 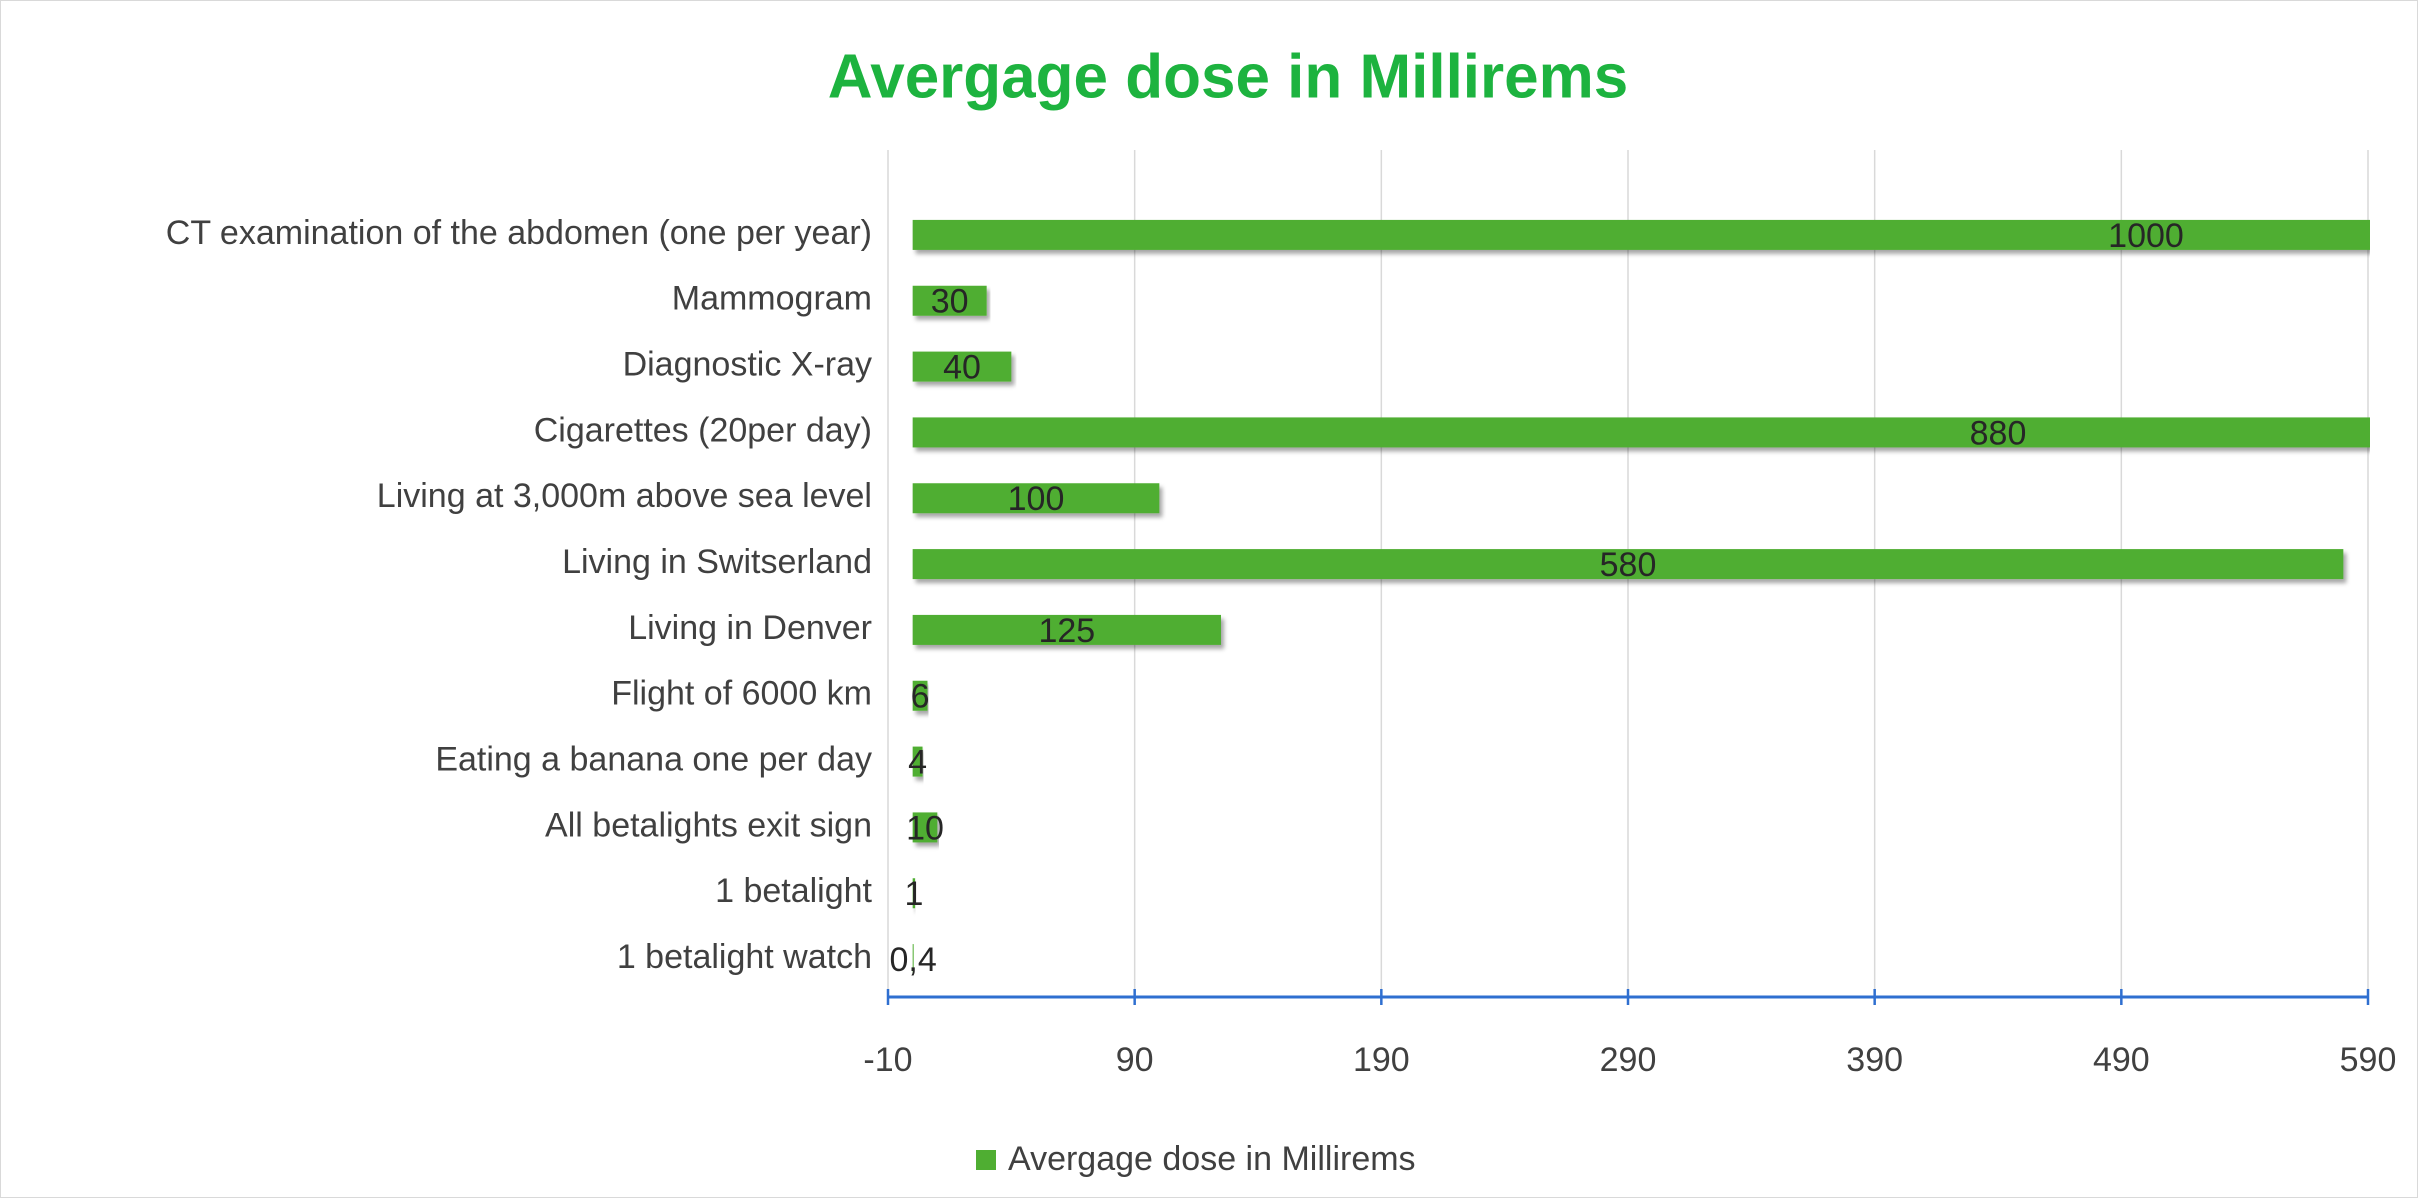 What do you see at coordinates (1212, 1159) in the screenshot?
I see `legend-label: Avergage dose in Millirems` at bounding box center [1212, 1159].